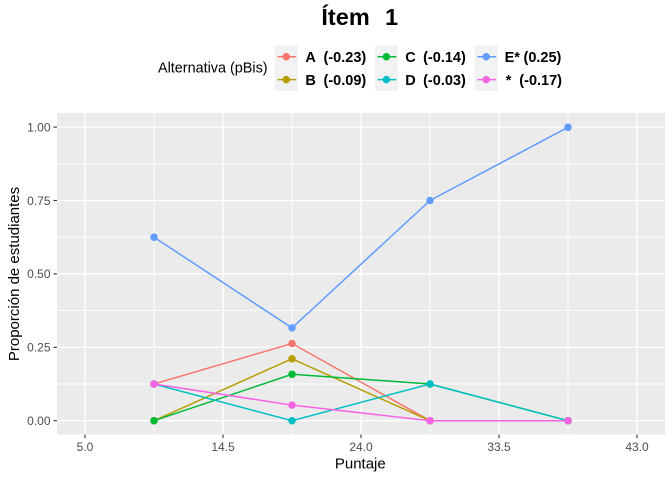  What do you see at coordinates (39, 274) in the screenshot?
I see `svg-text: 0.50` at bounding box center [39, 274].